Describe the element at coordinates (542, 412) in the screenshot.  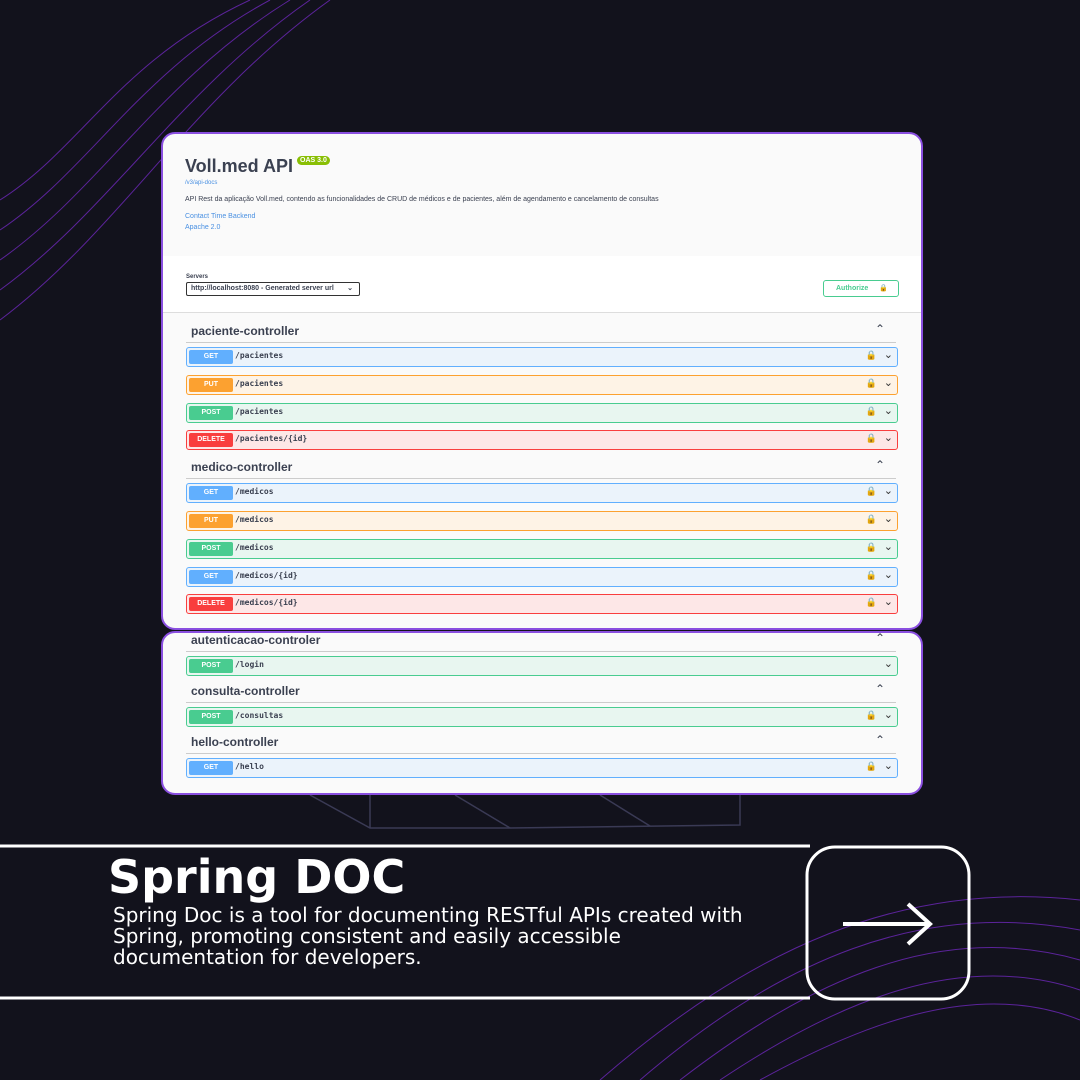
I see `endpoint-row: POST/pacientes 🔒 ⌄` at that location.